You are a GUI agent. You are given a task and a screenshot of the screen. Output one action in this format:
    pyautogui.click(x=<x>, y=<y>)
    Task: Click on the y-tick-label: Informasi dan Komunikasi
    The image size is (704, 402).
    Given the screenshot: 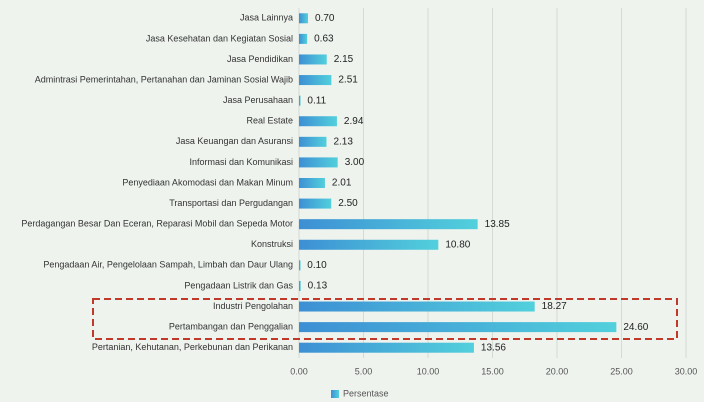 What is the action you would take?
    pyautogui.click(x=241, y=162)
    